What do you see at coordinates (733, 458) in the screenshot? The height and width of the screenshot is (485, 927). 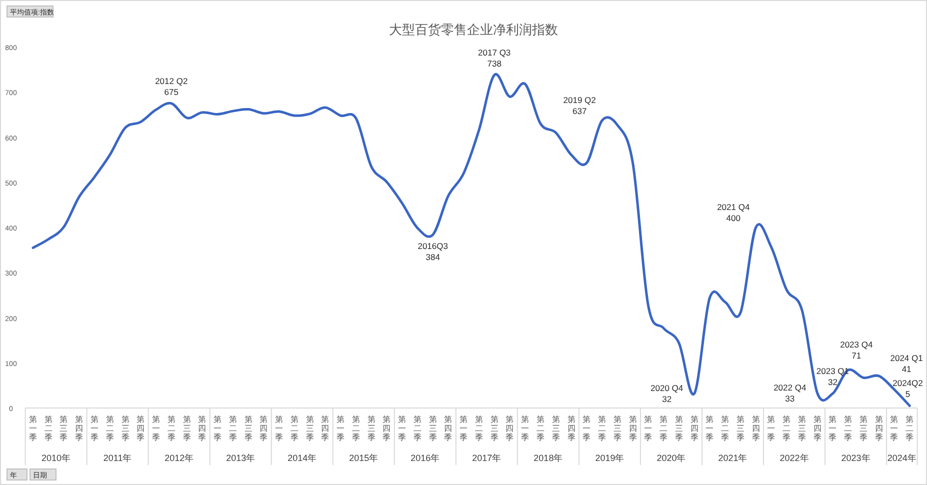 I see `text: 2021年` at bounding box center [733, 458].